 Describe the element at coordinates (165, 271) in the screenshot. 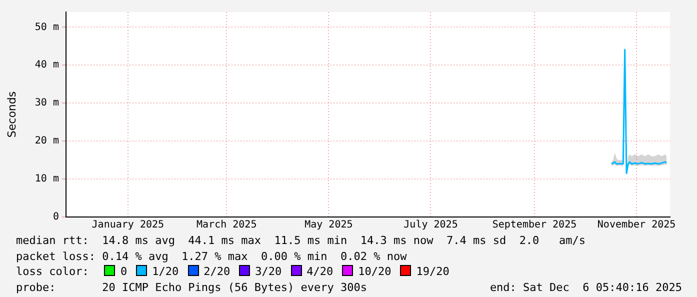

I see `legend-label: 1/20` at that location.